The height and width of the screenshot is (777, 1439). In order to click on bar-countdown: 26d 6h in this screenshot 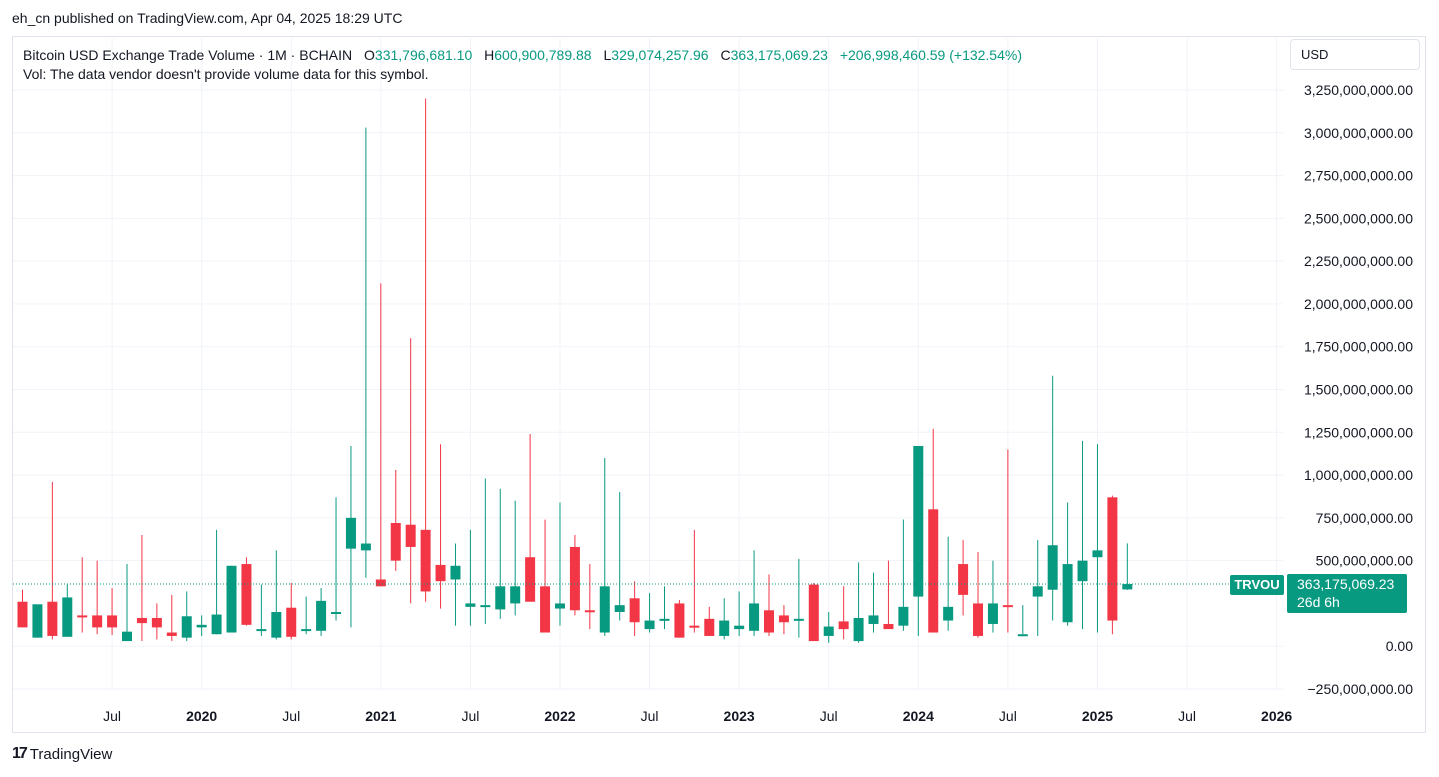, I will do `click(1318, 602)`.